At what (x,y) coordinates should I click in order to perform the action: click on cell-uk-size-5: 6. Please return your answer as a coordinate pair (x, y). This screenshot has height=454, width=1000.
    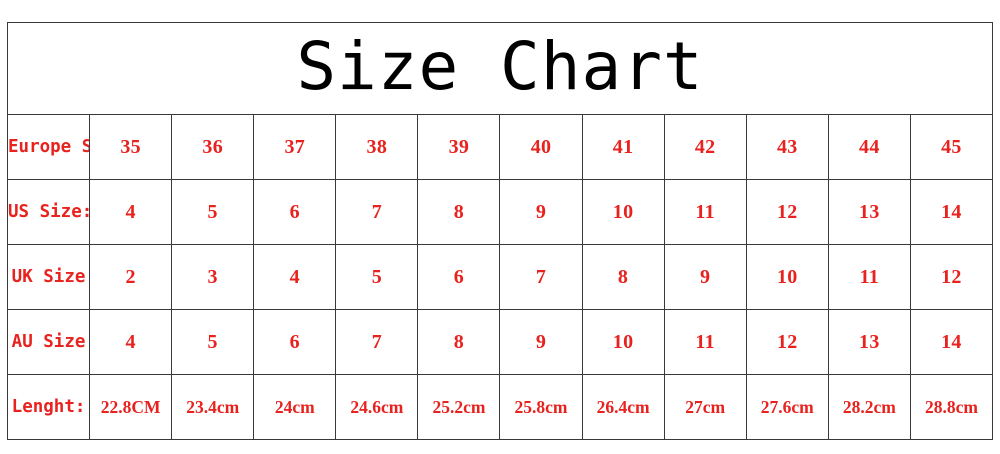
    Looking at the image, I should click on (459, 277).